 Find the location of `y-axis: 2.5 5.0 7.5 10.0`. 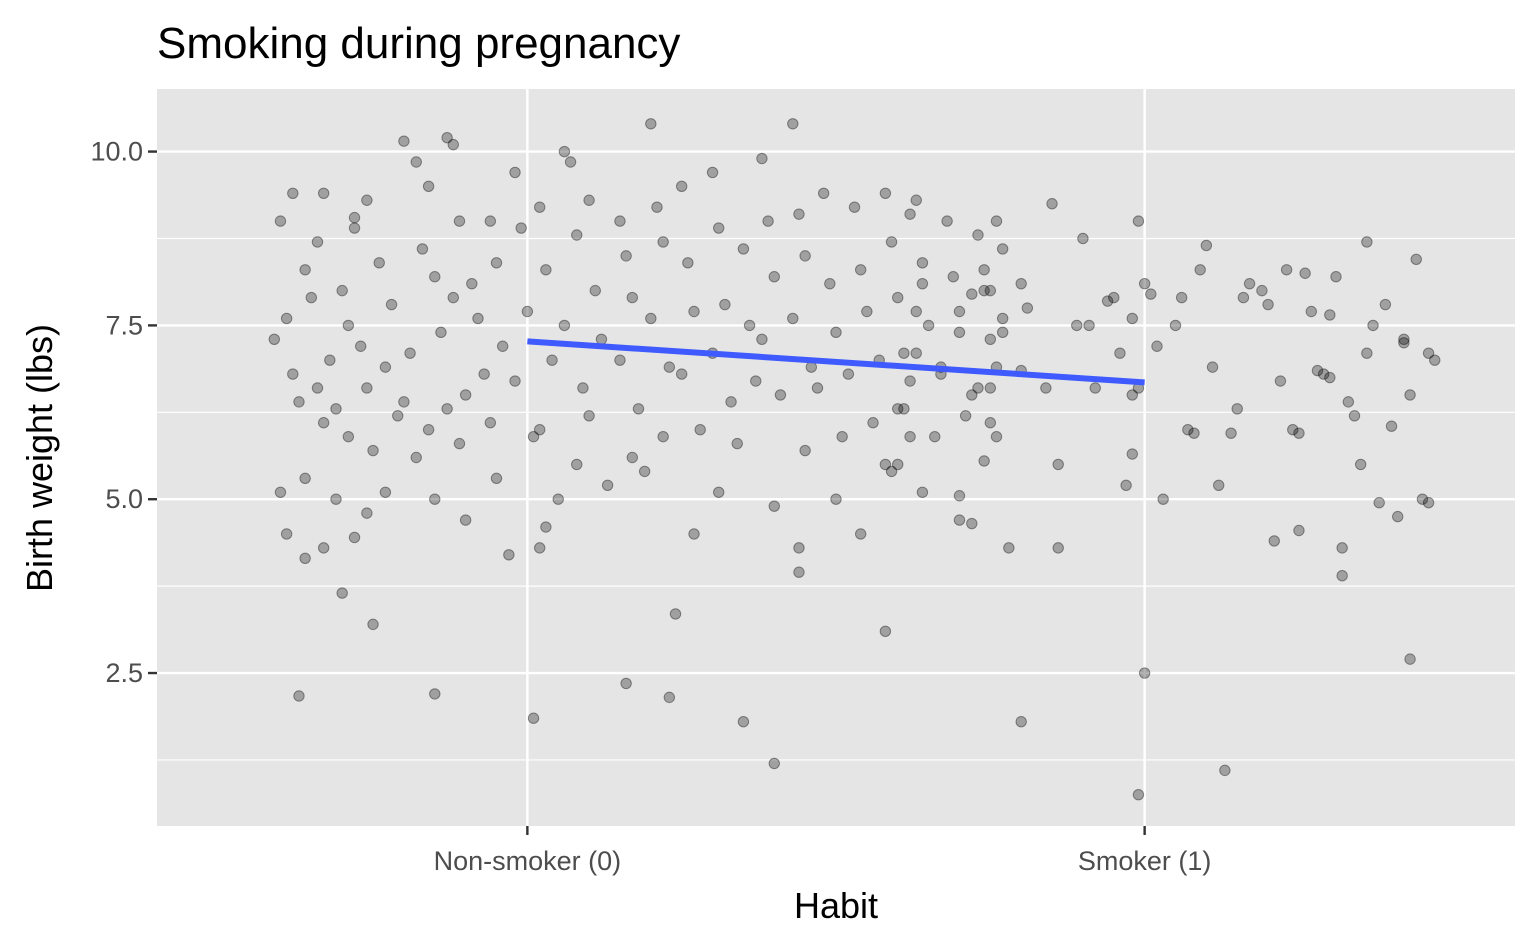

y-axis: 2.5 5.0 7.5 10.0 is located at coordinates (123, 412).